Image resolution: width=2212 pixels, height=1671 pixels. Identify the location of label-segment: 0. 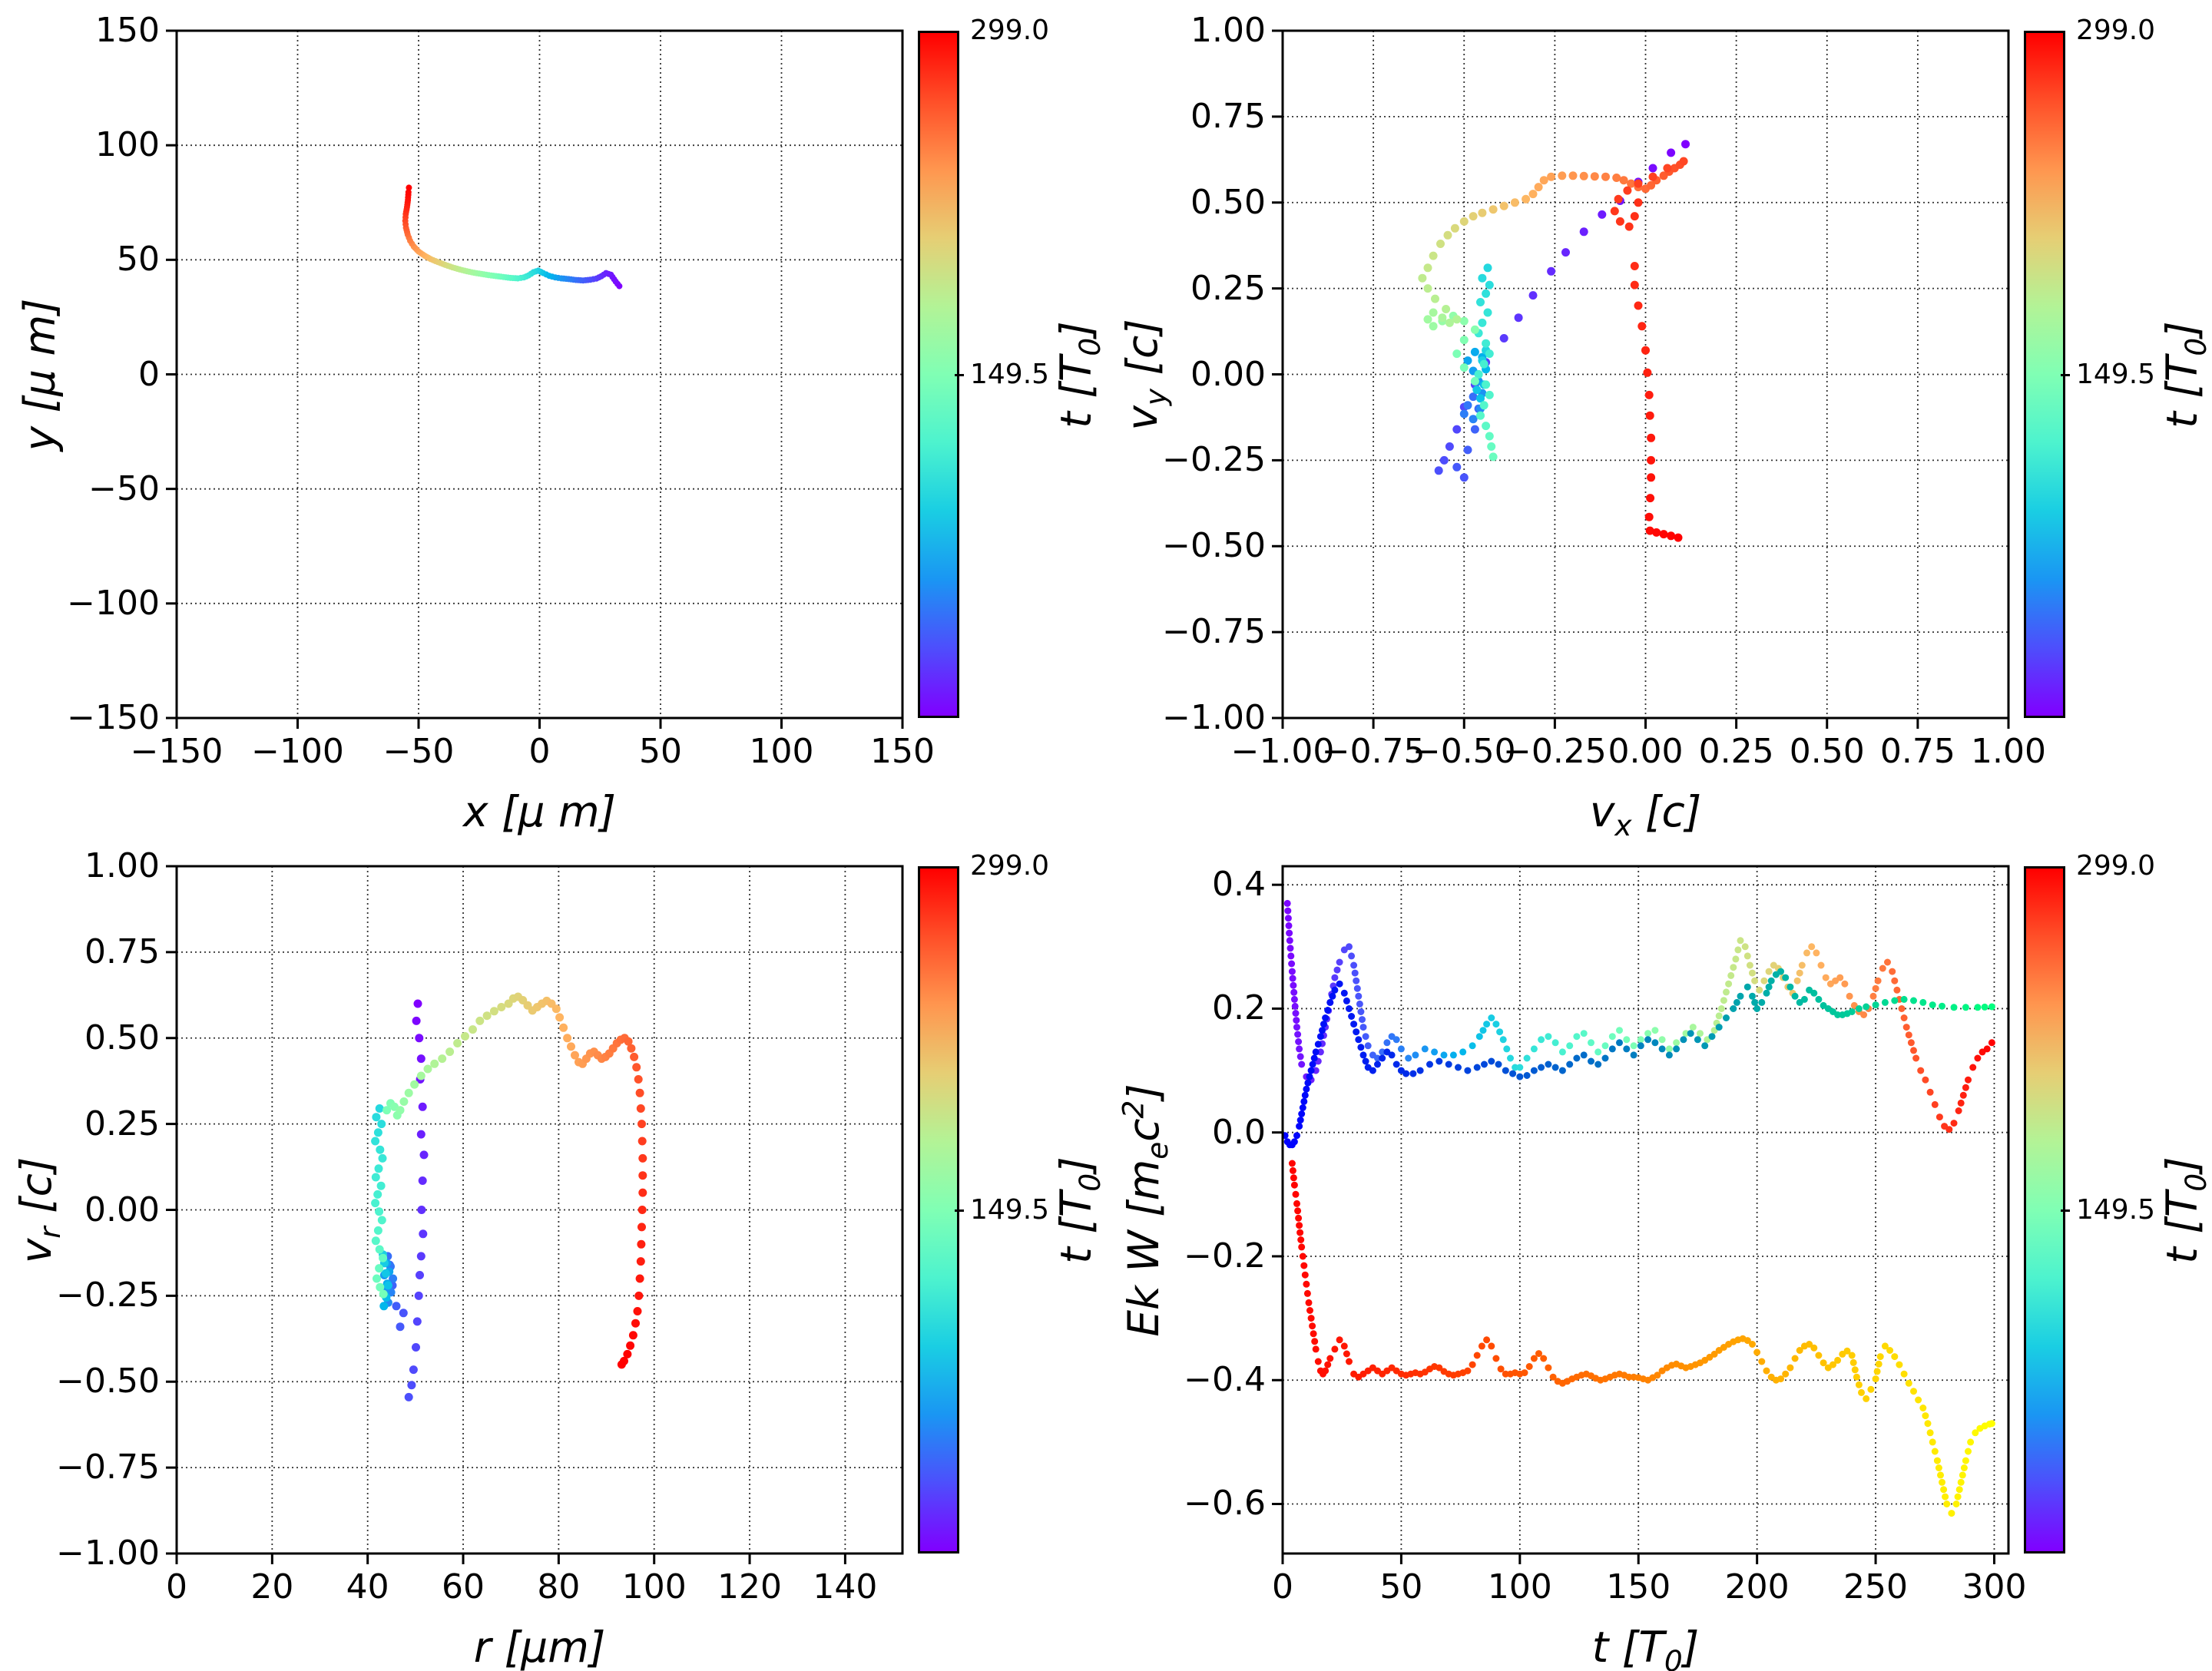
(1674, 1657).